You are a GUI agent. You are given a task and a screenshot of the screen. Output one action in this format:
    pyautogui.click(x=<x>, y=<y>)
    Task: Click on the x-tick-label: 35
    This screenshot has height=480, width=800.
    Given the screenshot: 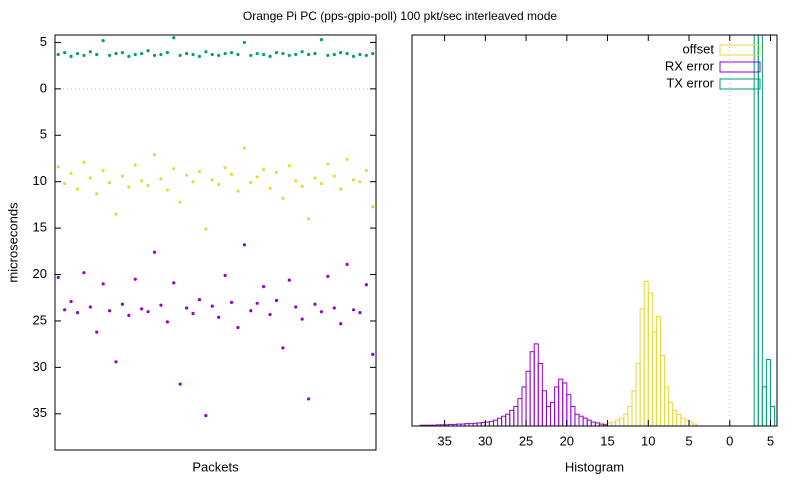 What is the action you would take?
    pyautogui.click(x=444, y=440)
    